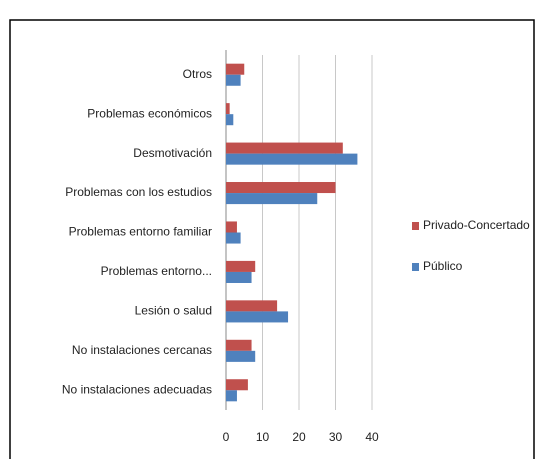 This screenshot has height=459, width=545. Describe the element at coordinates (336, 437) in the screenshot. I see `x-tick-label: 30` at that location.